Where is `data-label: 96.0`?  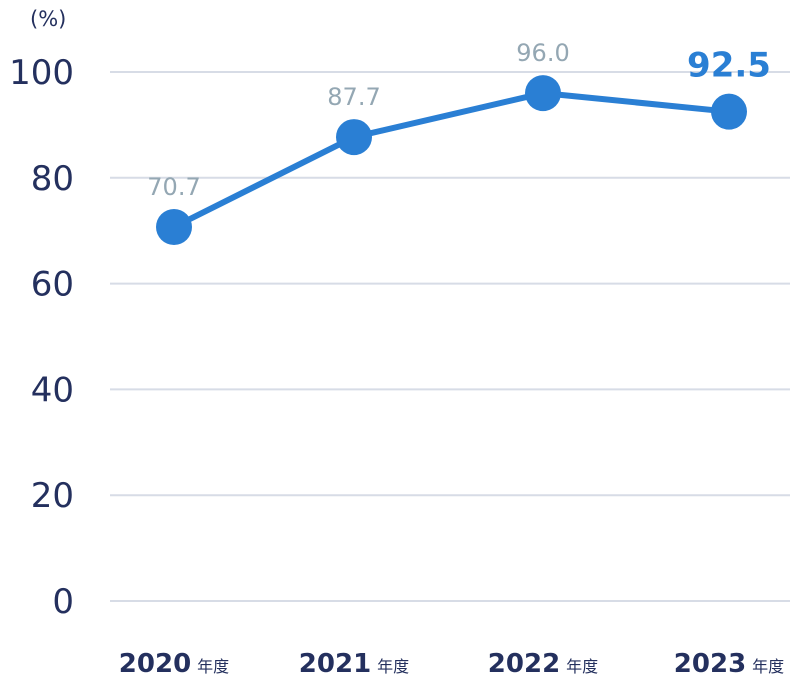 data-label: 96.0 is located at coordinates (542, 53).